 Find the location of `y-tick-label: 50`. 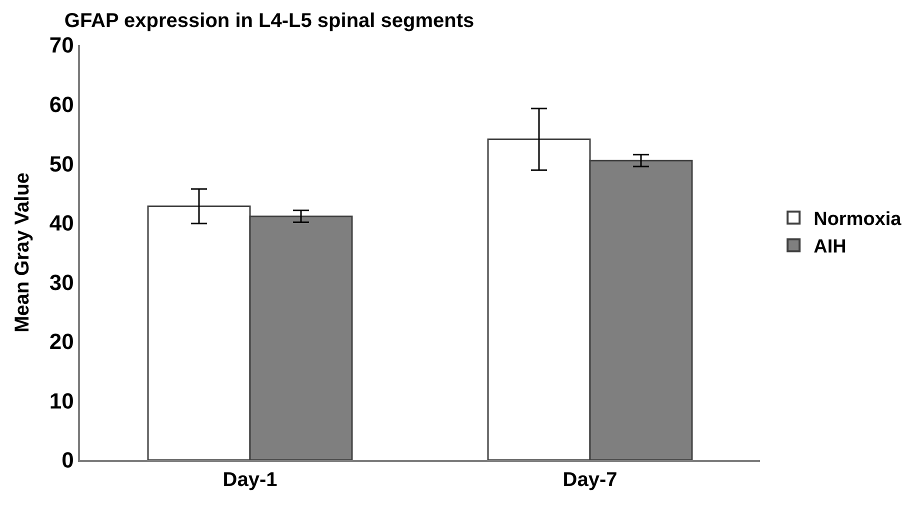

y-tick-label: 50 is located at coordinates (61, 163).